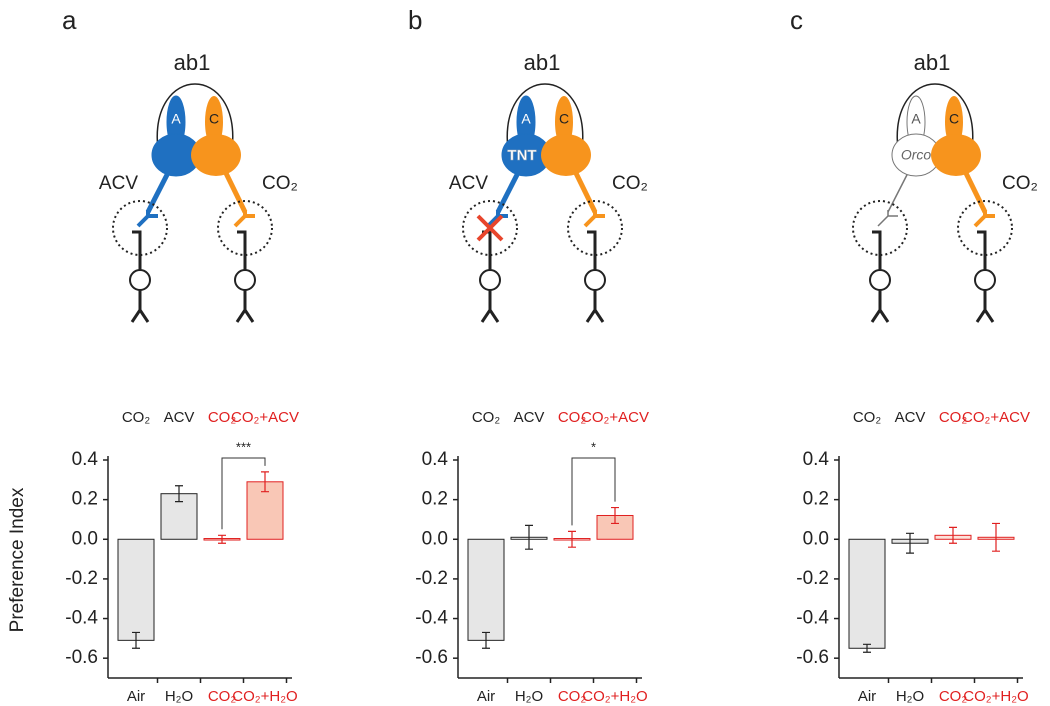 This screenshot has height=706, width=1050. Describe the element at coordinates (243, 446) in the screenshot. I see `significance-label: ***` at that location.